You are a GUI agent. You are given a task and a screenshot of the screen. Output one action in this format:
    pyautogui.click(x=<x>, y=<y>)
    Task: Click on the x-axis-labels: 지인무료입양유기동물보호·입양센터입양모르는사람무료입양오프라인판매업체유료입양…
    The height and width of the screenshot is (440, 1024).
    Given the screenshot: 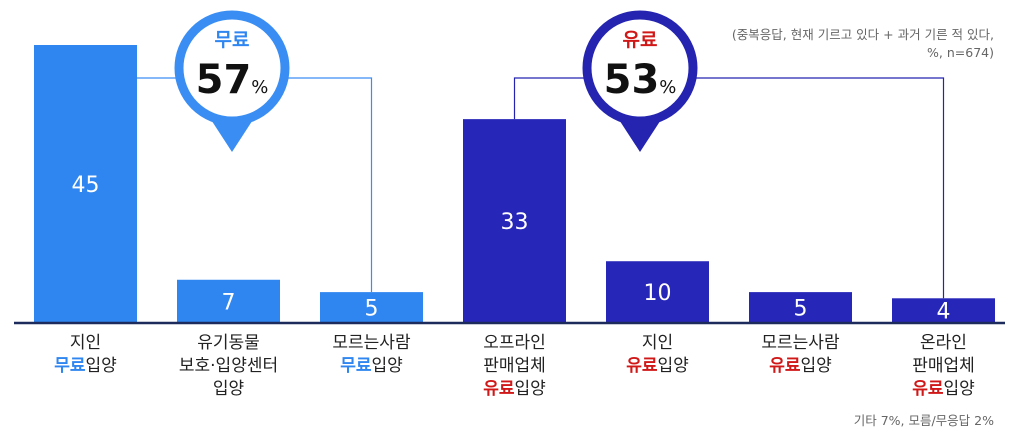 What is the action you would take?
    pyautogui.click(x=514, y=366)
    